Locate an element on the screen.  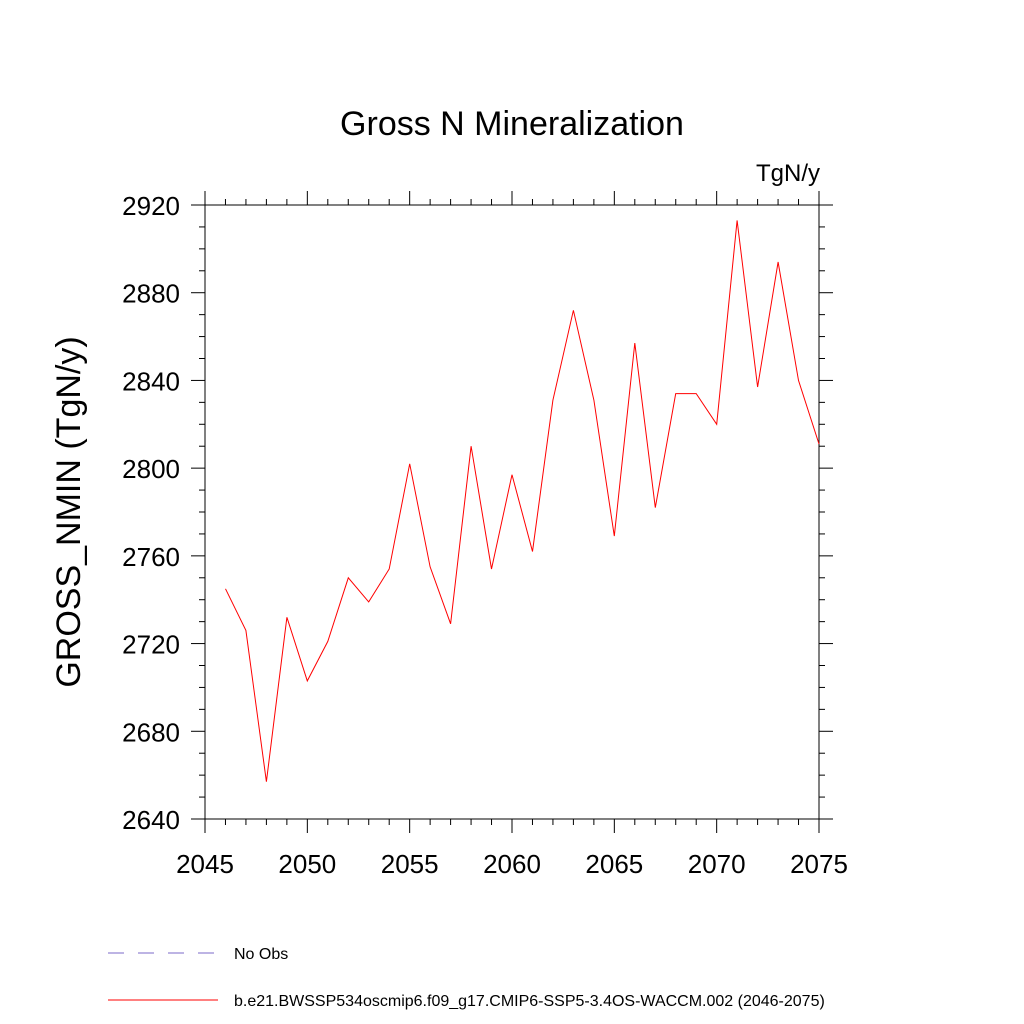
y-tick-label: 2640 is located at coordinates (151, 820).